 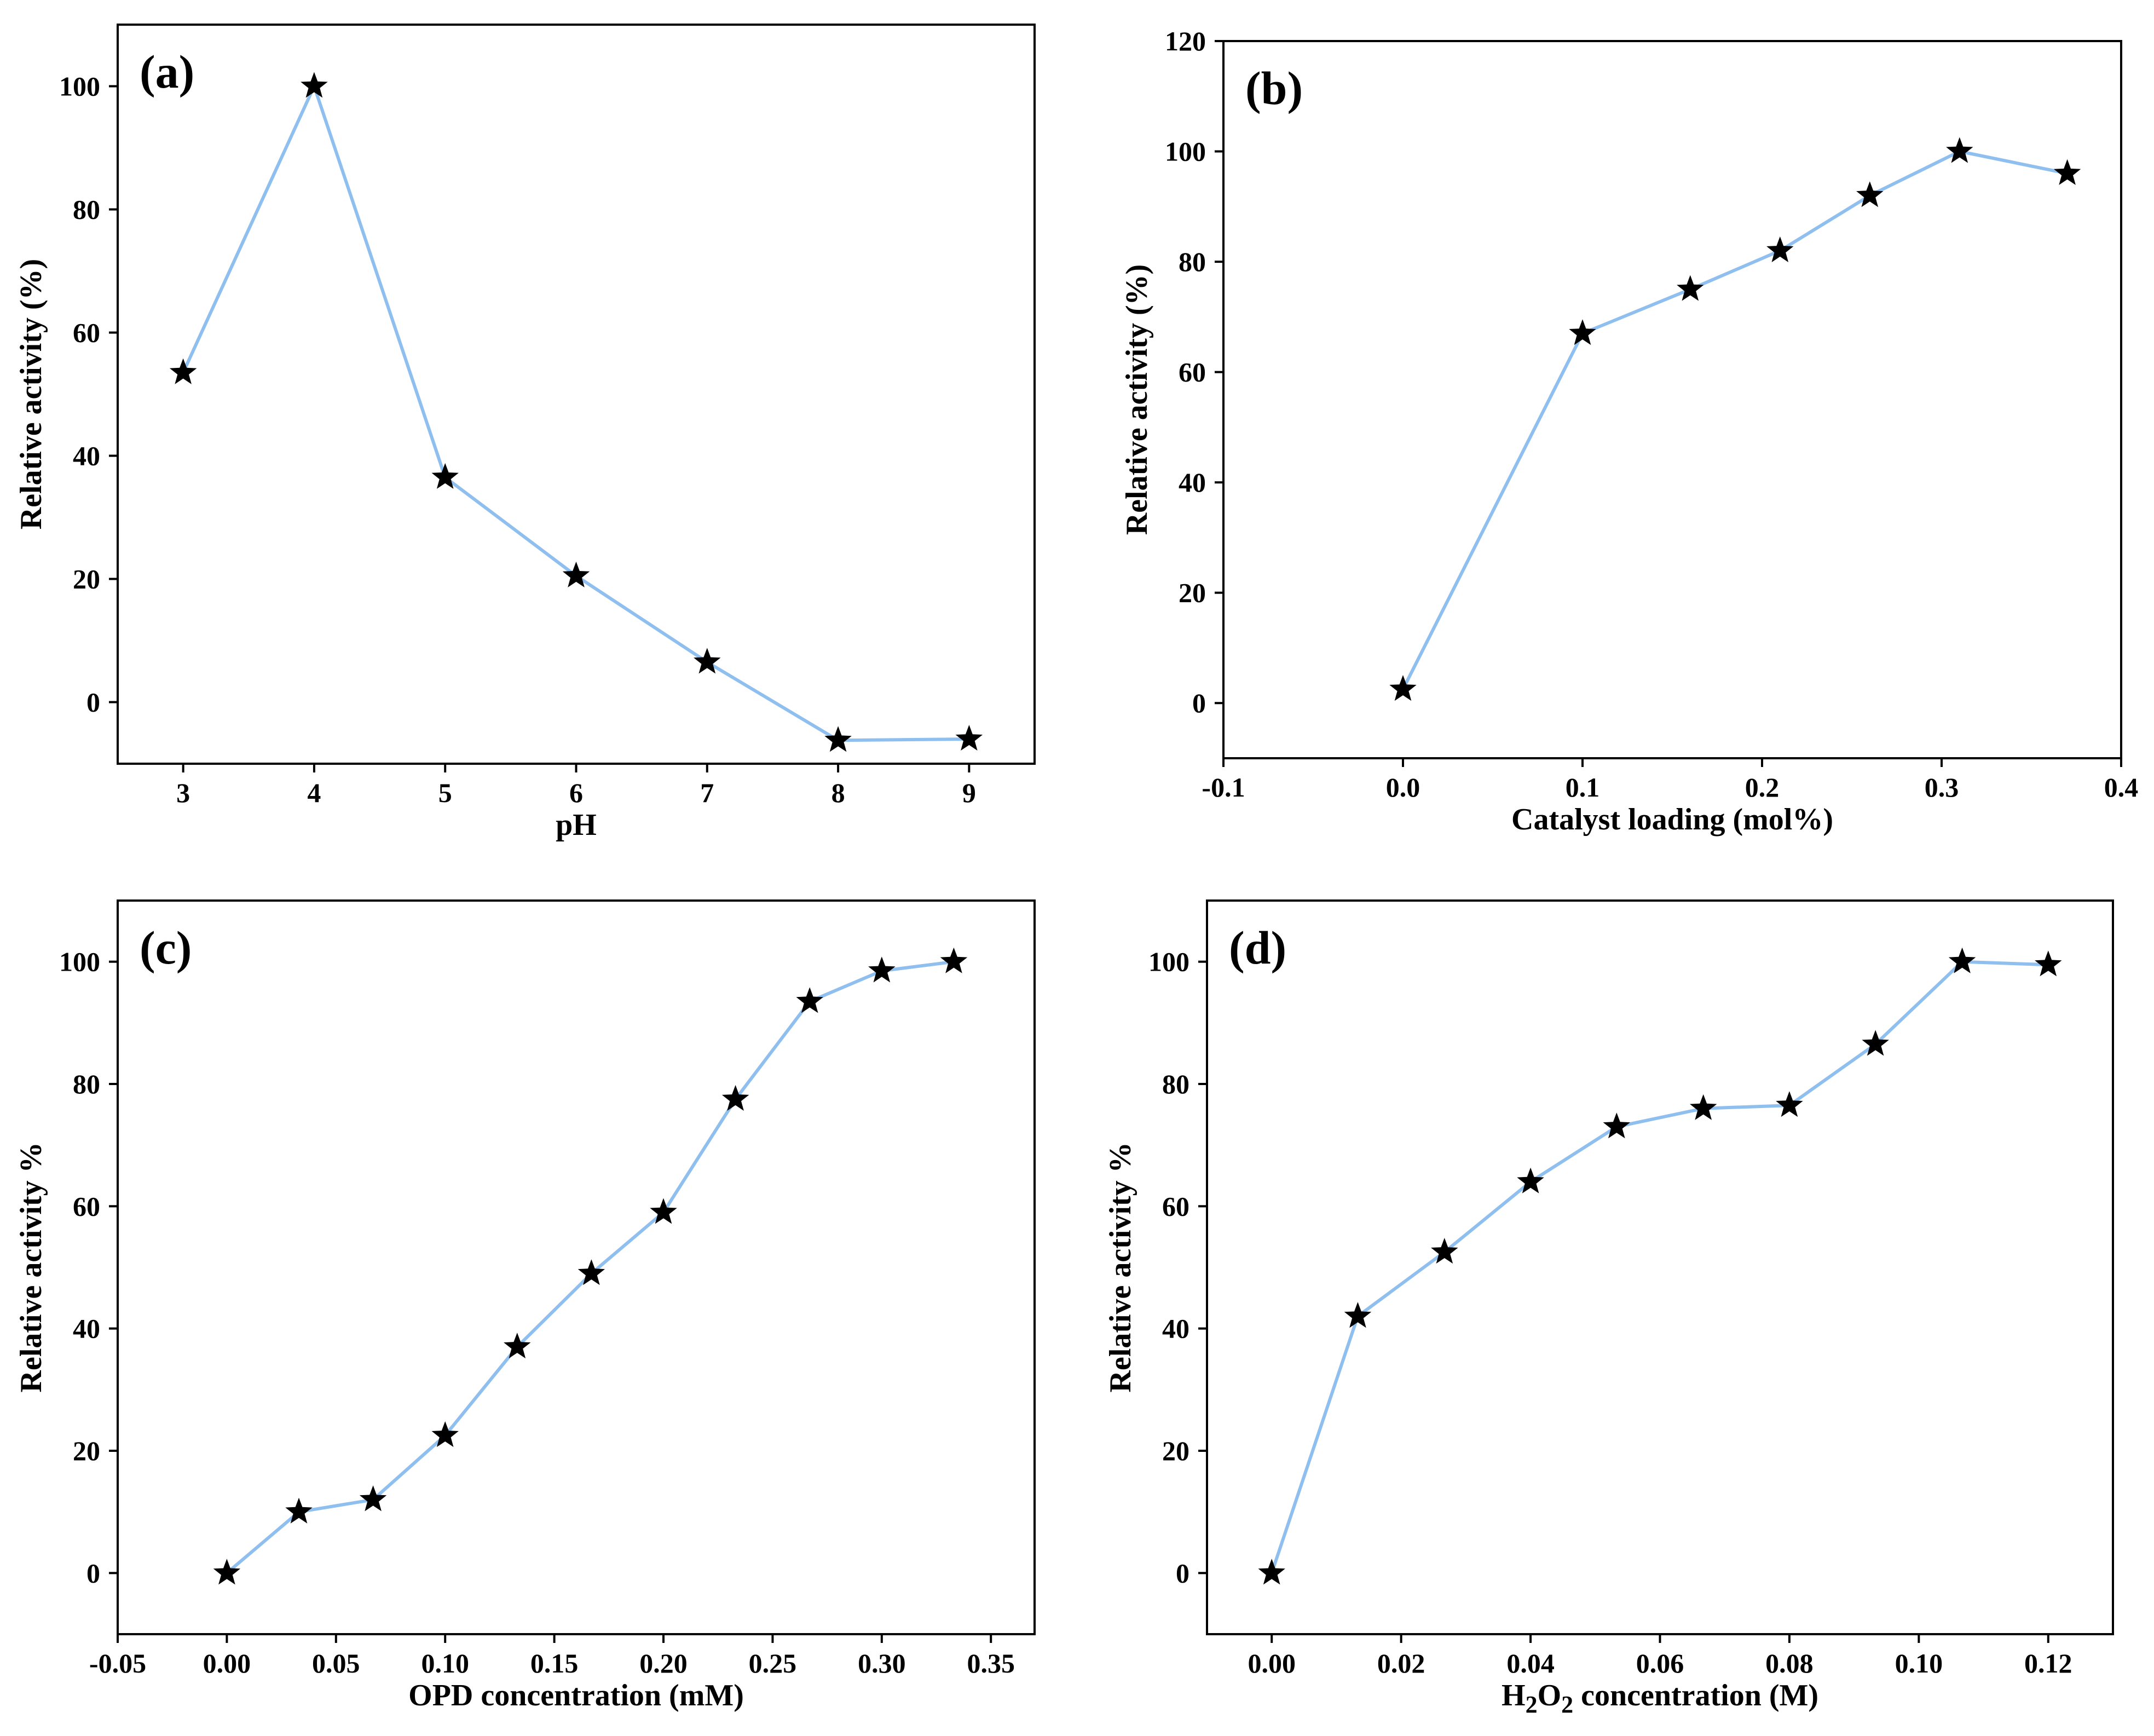 I want to click on x-tick-label: 0.0, so click(x=1403, y=788).